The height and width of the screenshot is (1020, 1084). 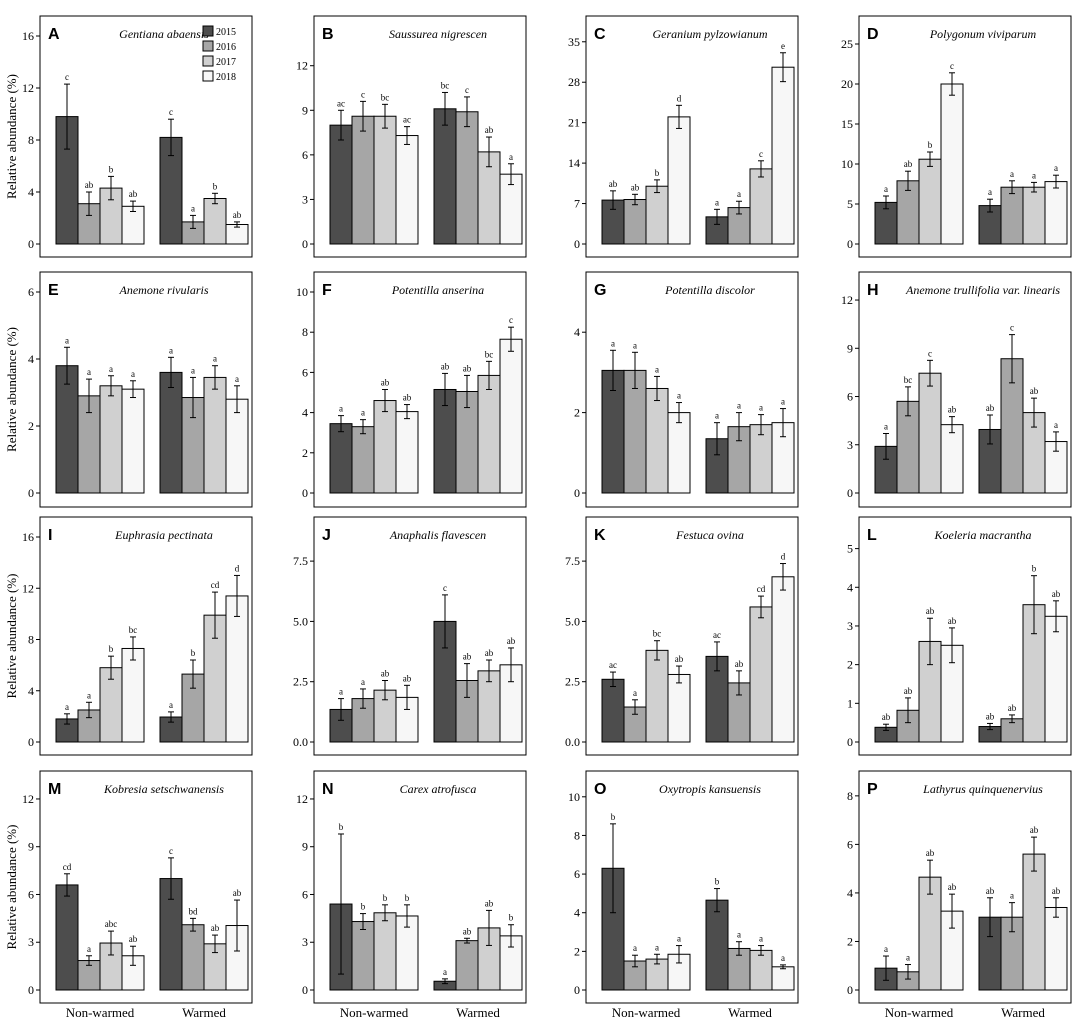 I want to click on sig-letter-o: b, so click(x=613, y=817).